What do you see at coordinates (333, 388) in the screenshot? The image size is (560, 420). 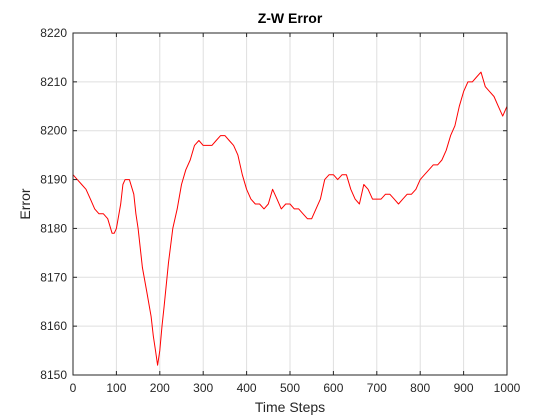 I see `x-tick-label: 600` at bounding box center [333, 388].